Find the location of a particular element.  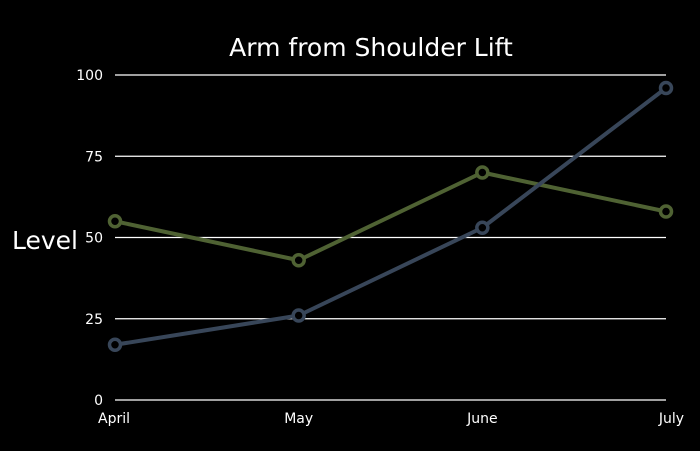

x-tick-label: June is located at coordinates (482, 419).